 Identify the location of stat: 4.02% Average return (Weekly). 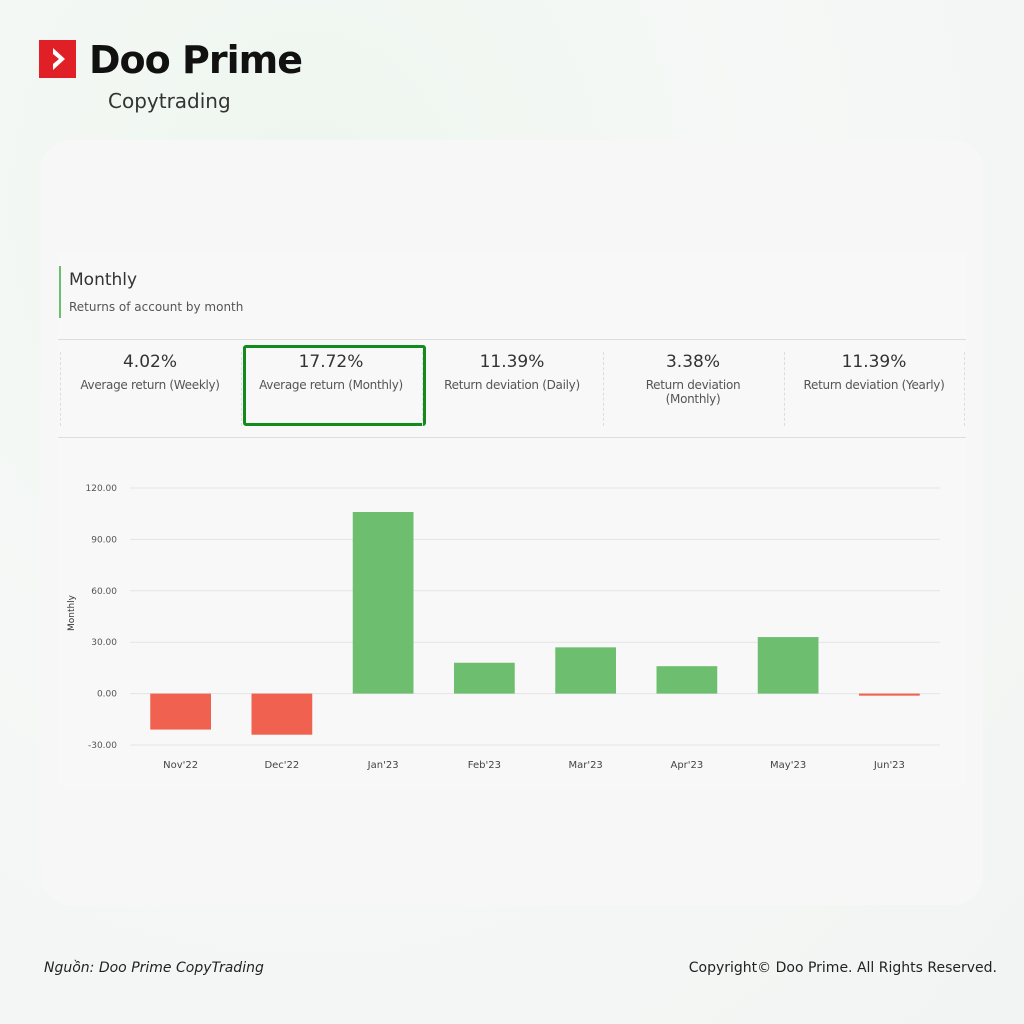
(150, 372).